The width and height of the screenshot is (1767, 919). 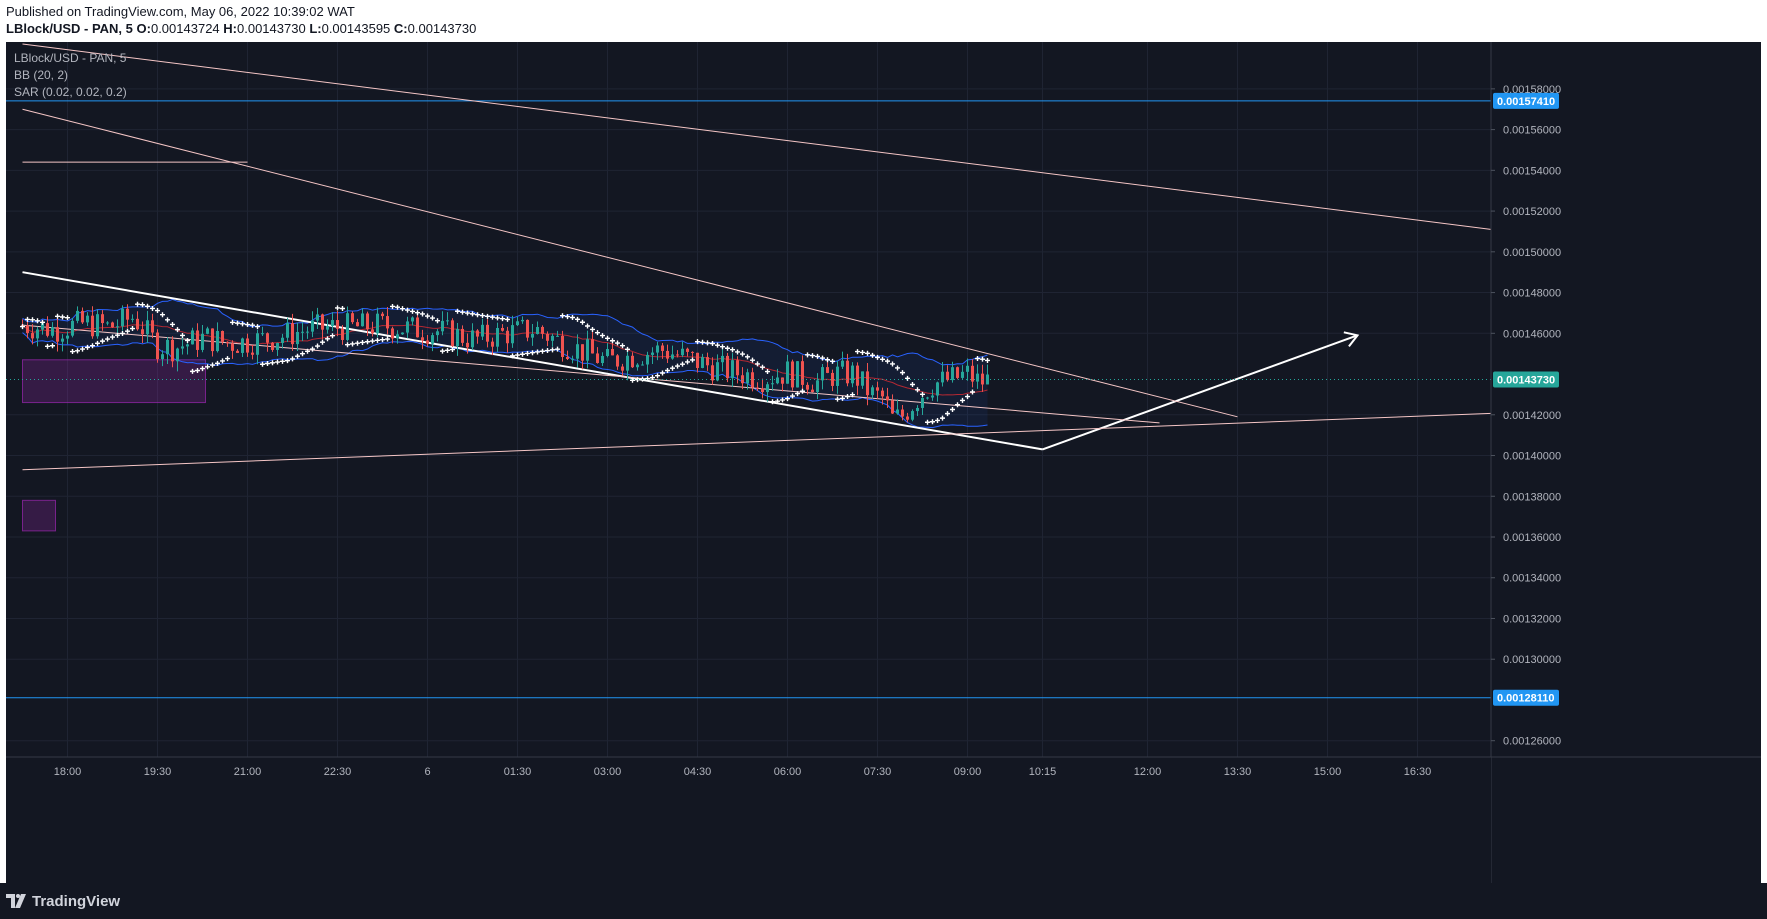 What do you see at coordinates (788, 772) in the screenshot?
I see `time-tick-label: 06:00` at bounding box center [788, 772].